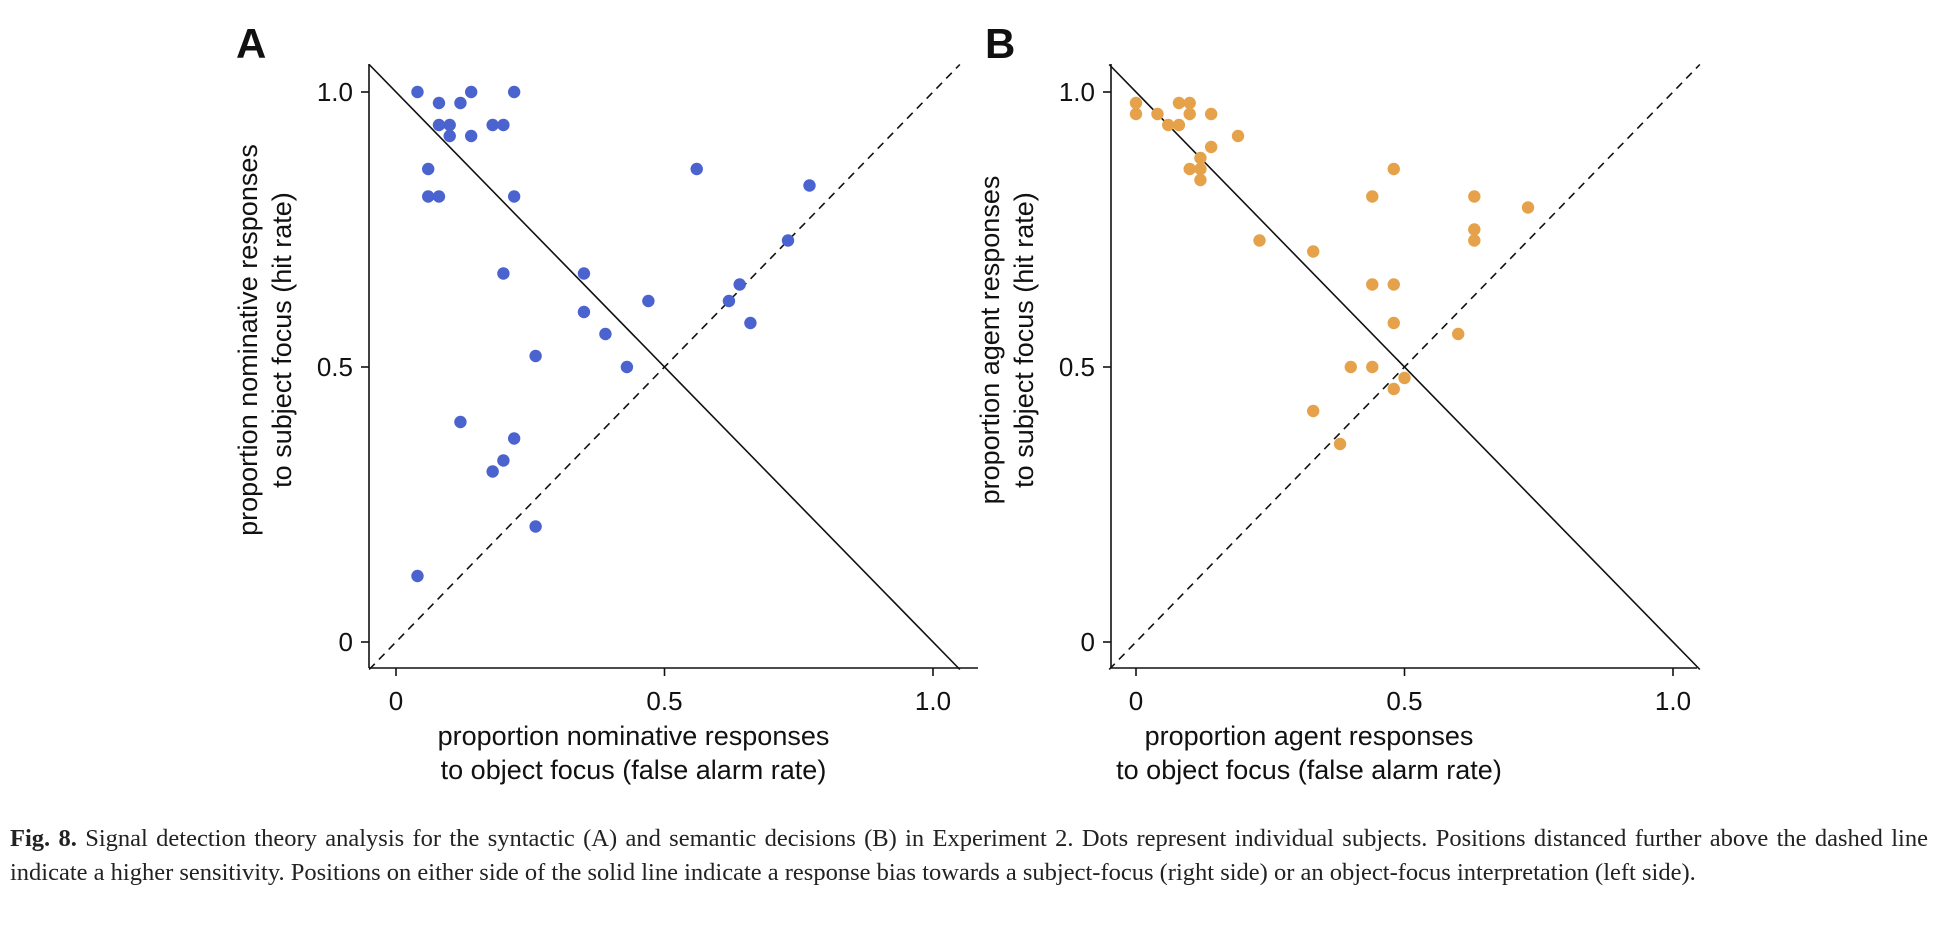  I want to click on panel-b-y-tick-label: 1.0, so click(1077, 92).